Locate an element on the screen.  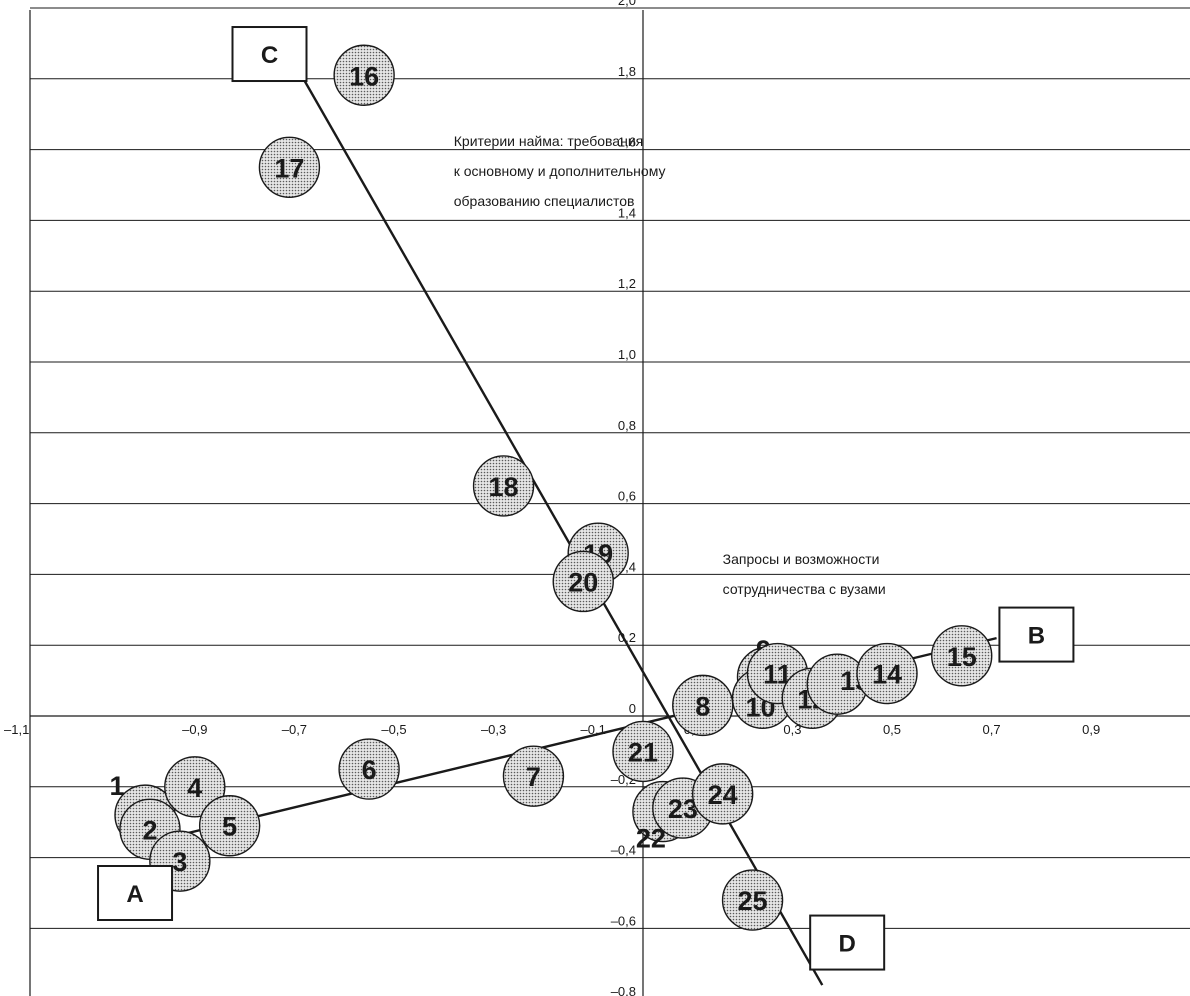
data-point-label: 2 is located at coordinates (149, 830).